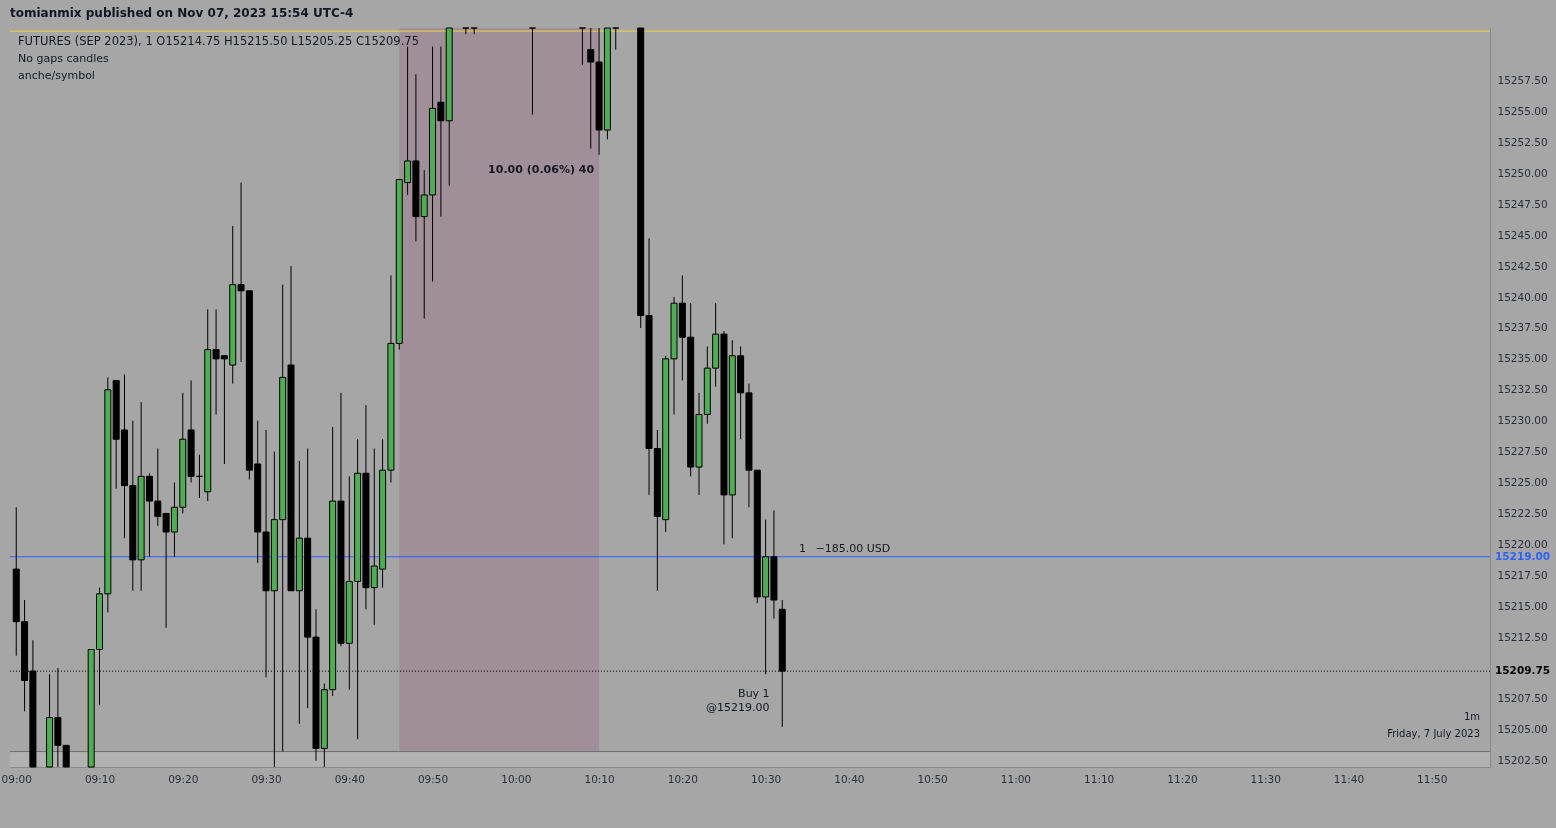 The height and width of the screenshot is (828, 1556). I want to click on x-tick-label: 10:10, so click(599, 778).